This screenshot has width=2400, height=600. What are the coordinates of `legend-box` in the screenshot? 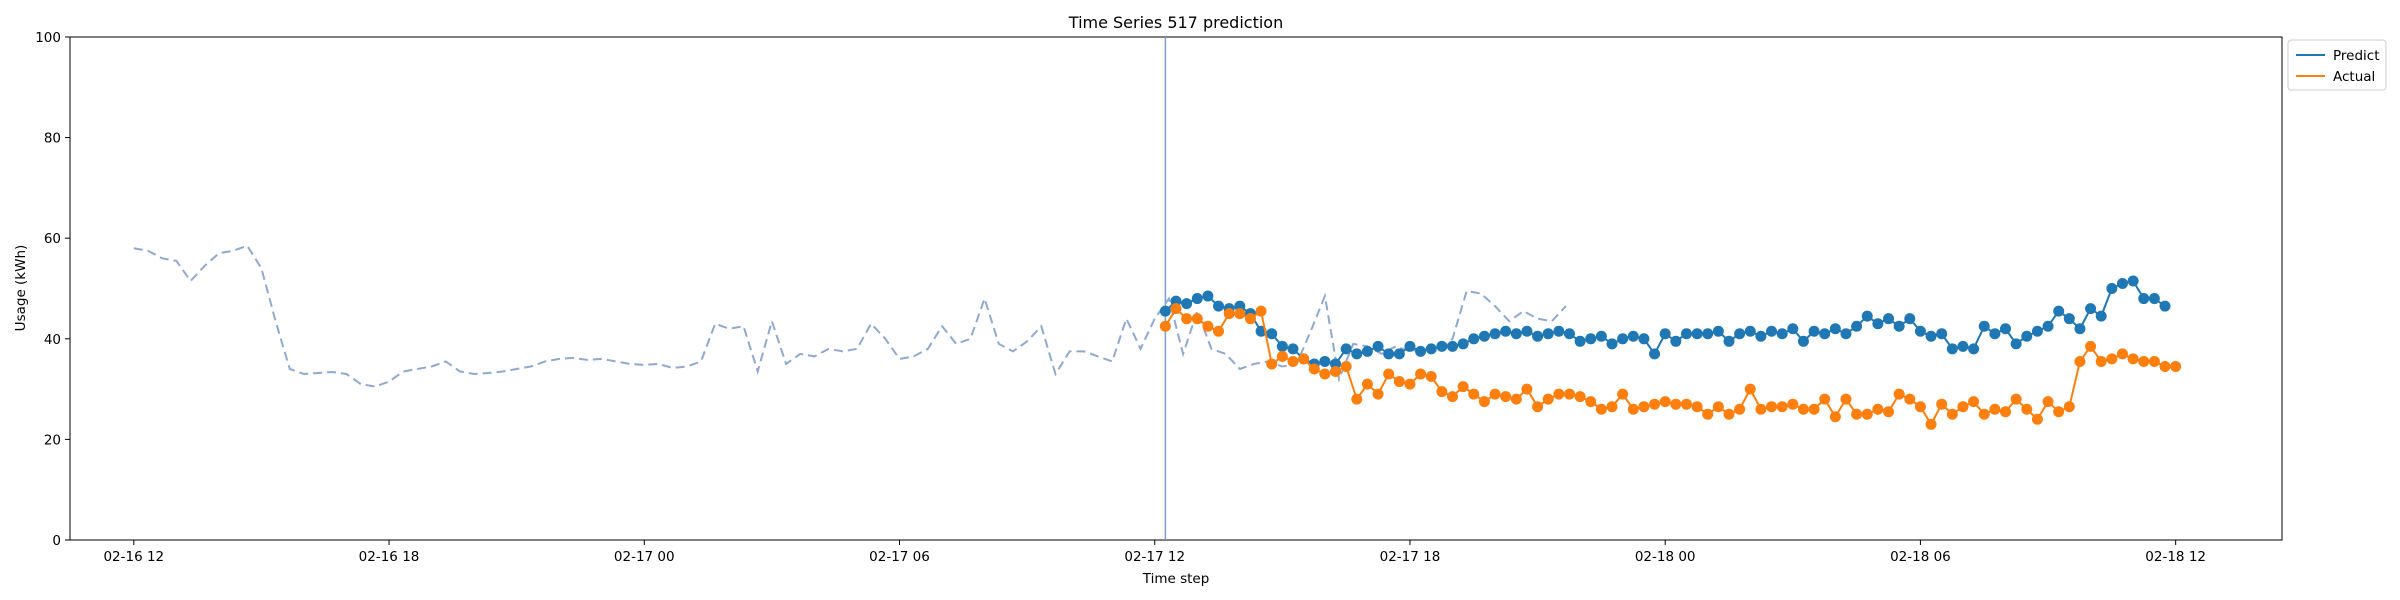 It's located at (2337, 65).